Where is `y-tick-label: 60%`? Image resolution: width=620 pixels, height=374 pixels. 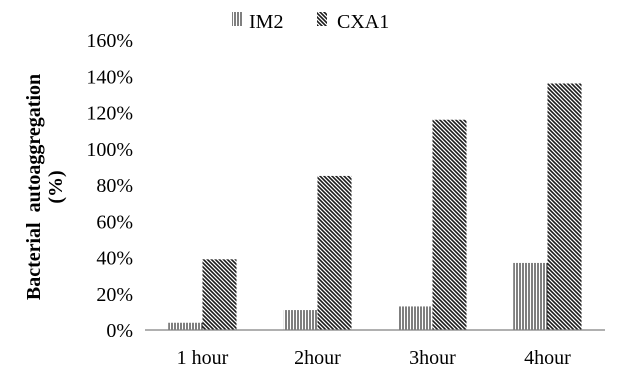
y-tick-label: 60% is located at coordinates (114, 222).